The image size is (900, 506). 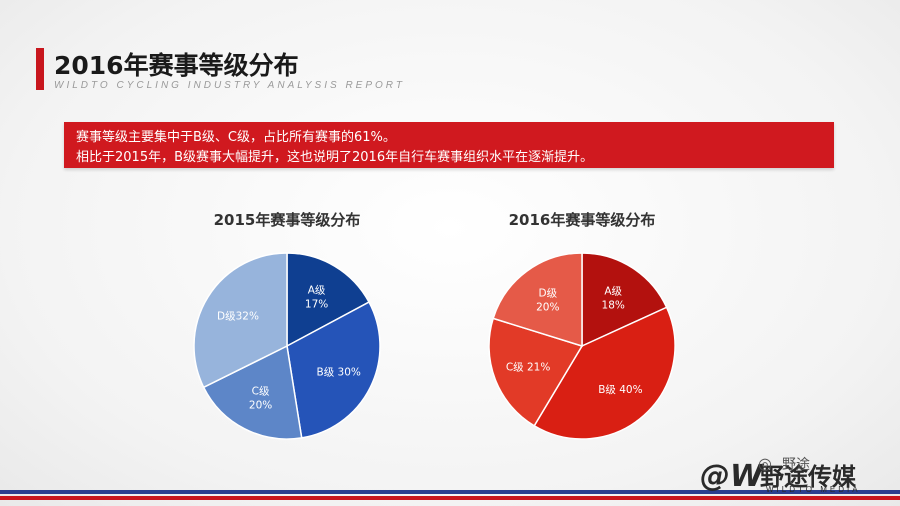 What do you see at coordinates (582, 220) in the screenshot?
I see `chart-title: 2016年赛事等级分布` at bounding box center [582, 220].